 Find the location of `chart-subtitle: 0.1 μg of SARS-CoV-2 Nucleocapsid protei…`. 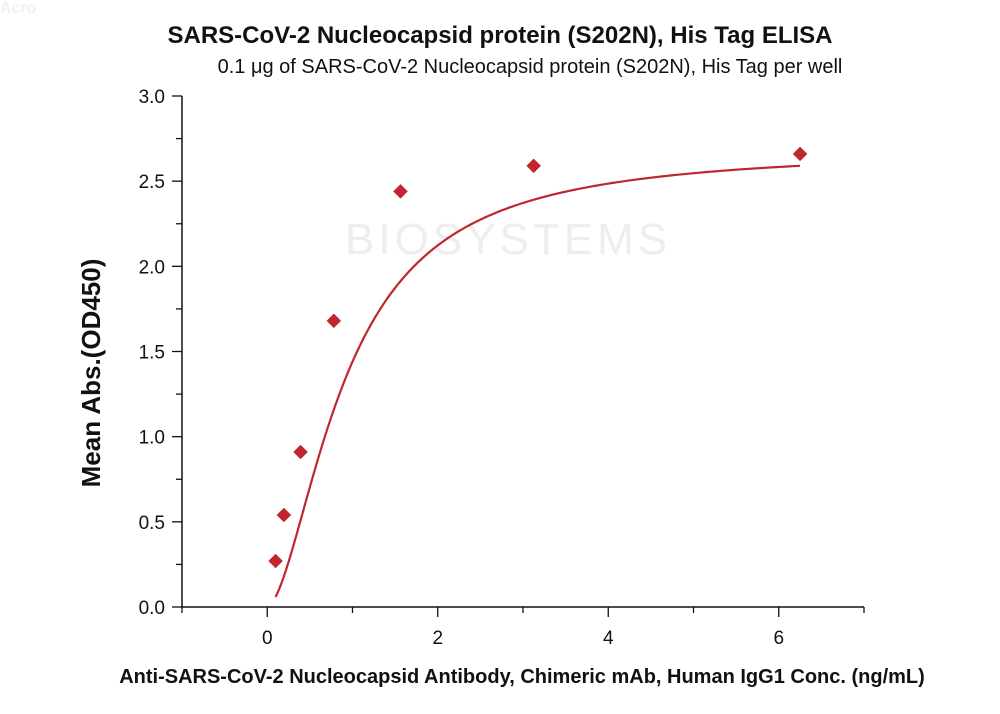

chart-subtitle: 0.1 μg of SARS-CoV-2 Nucleocapsid protei… is located at coordinates (530, 67).